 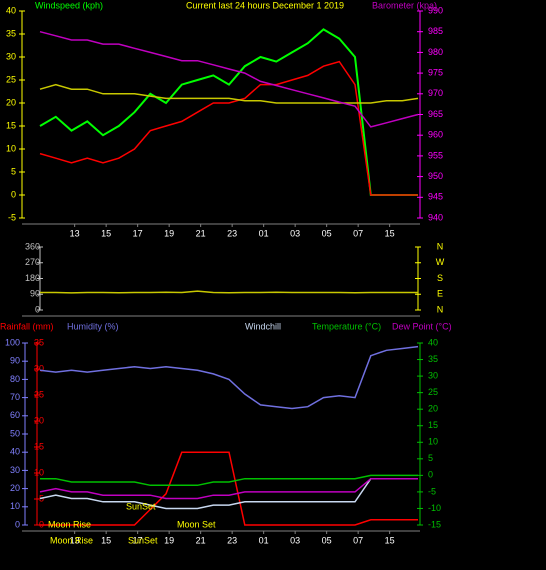 I want to click on y-tick-label: 100, so click(x=12, y=342).